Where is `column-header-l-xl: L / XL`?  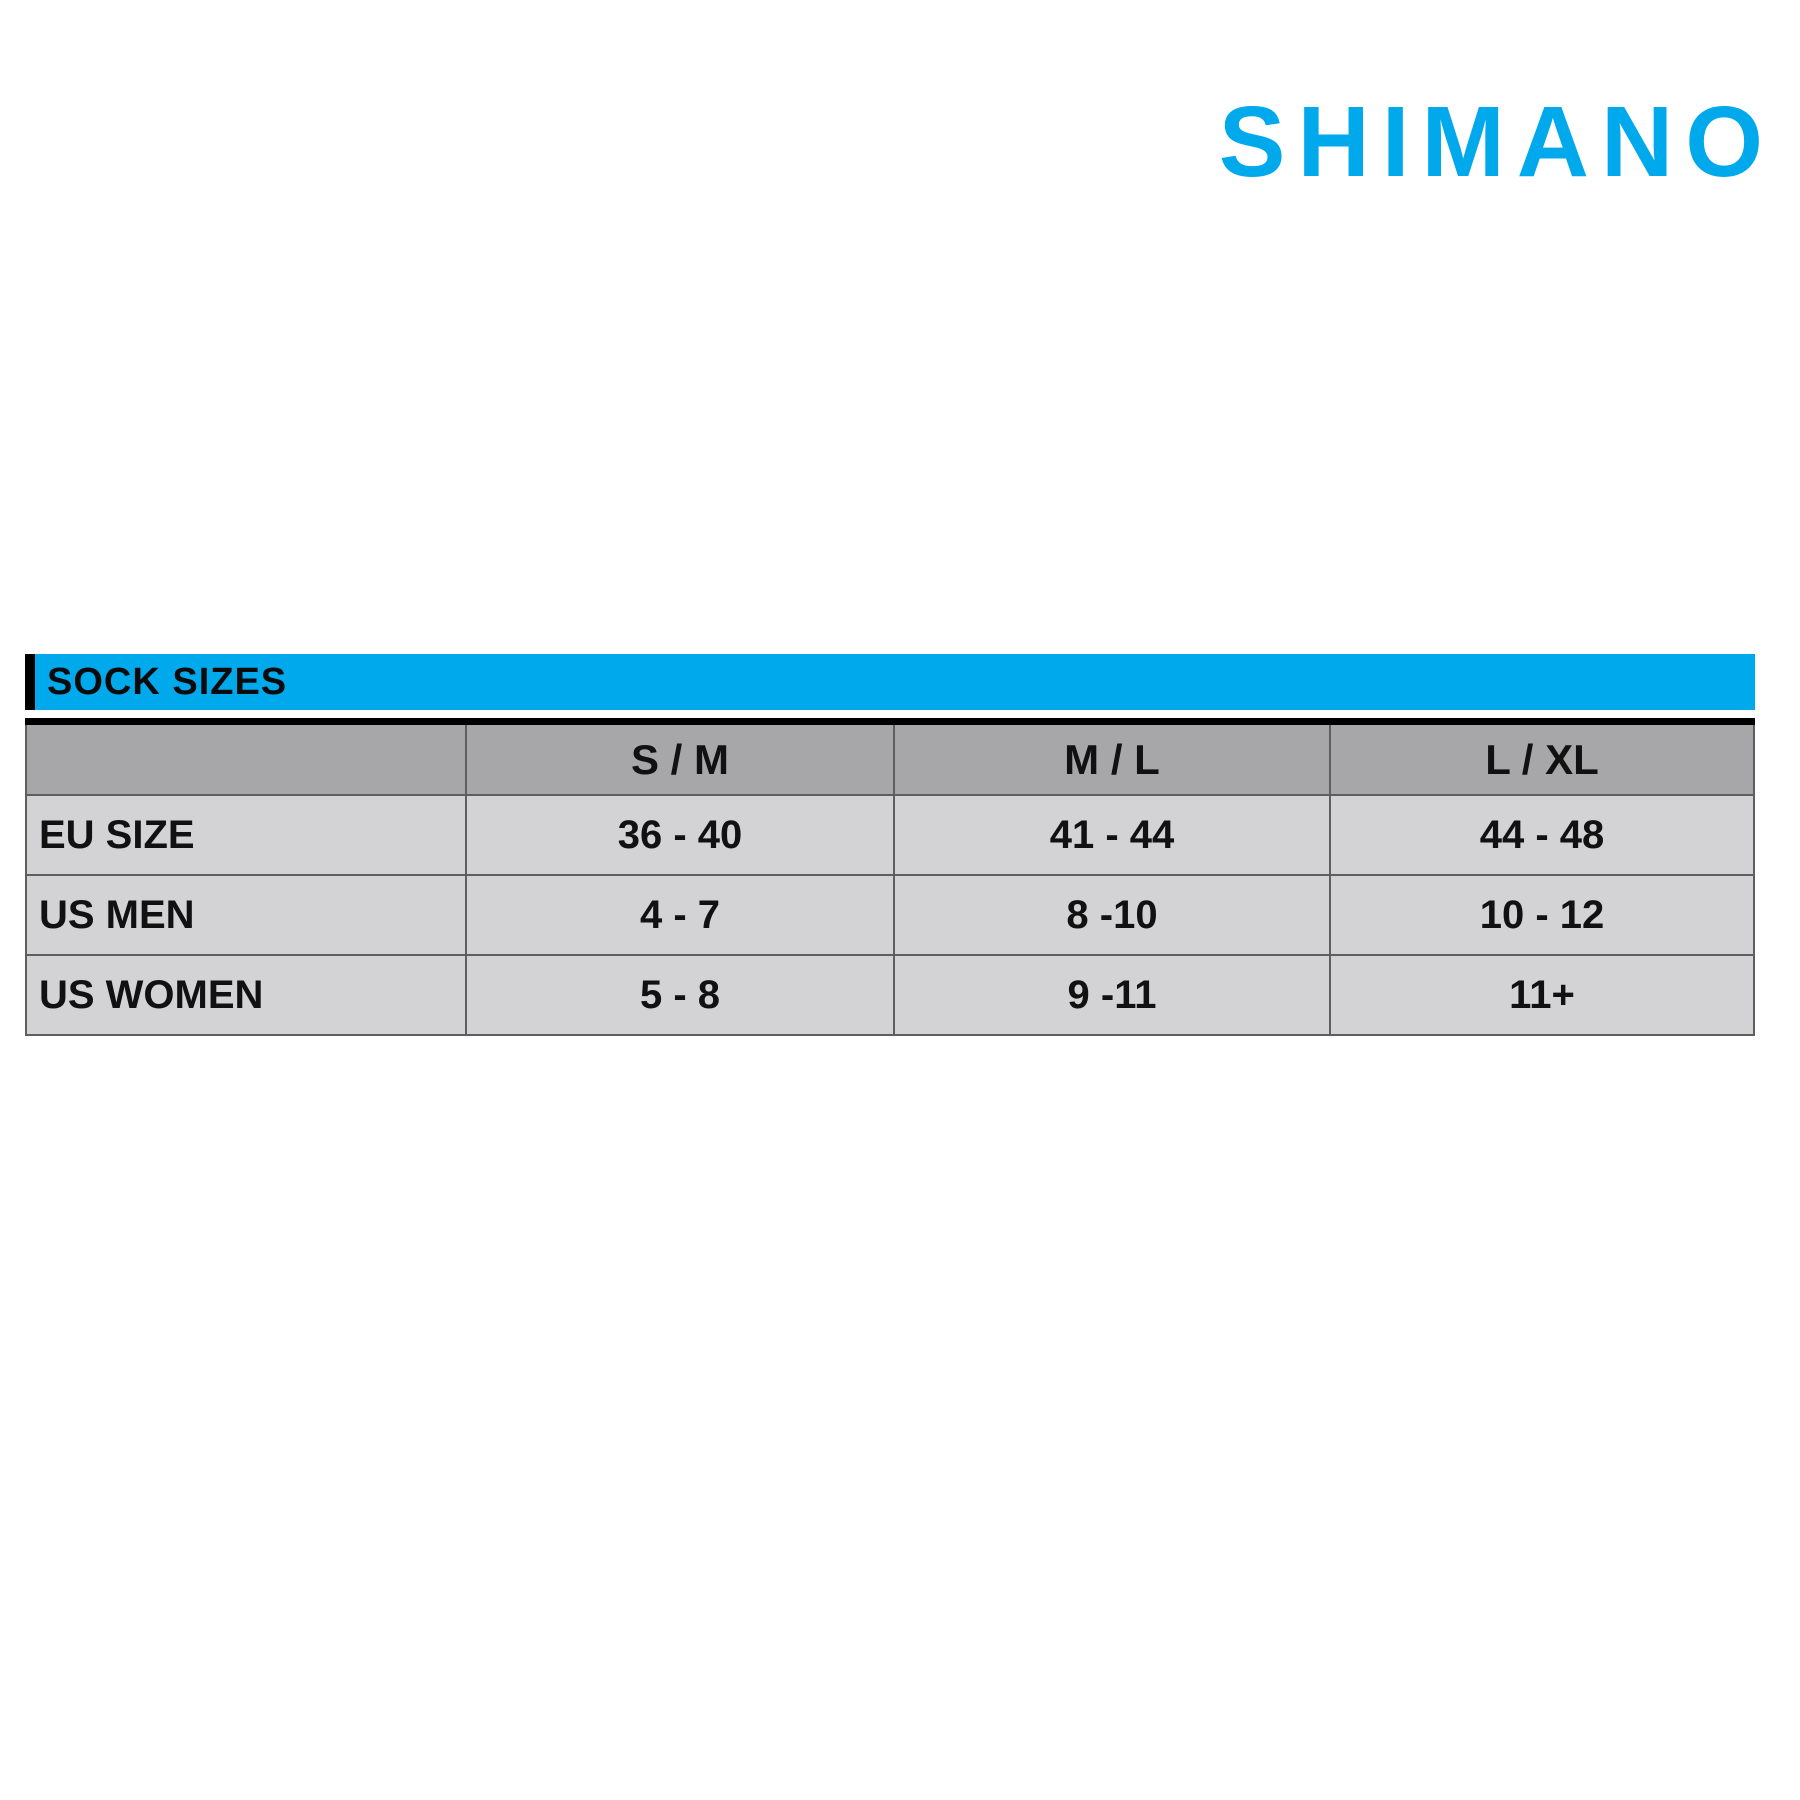
column-header-l-xl: L / XL is located at coordinates (1542, 758).